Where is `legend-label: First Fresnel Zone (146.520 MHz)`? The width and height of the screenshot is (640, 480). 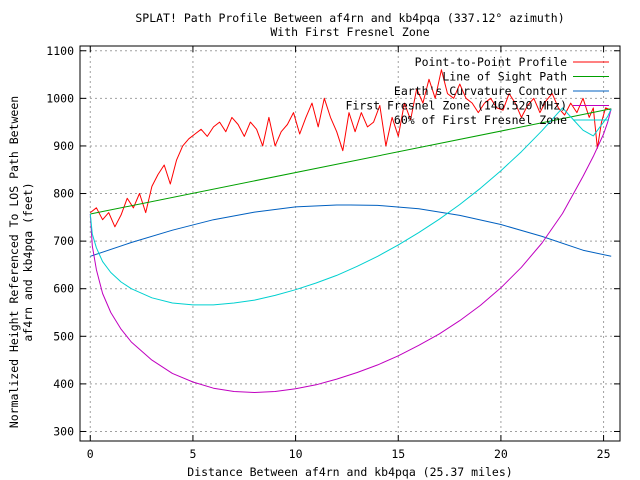 legend-label: First Fresnel Zone (146.520 MHz) is located at coordinates (456, 106).